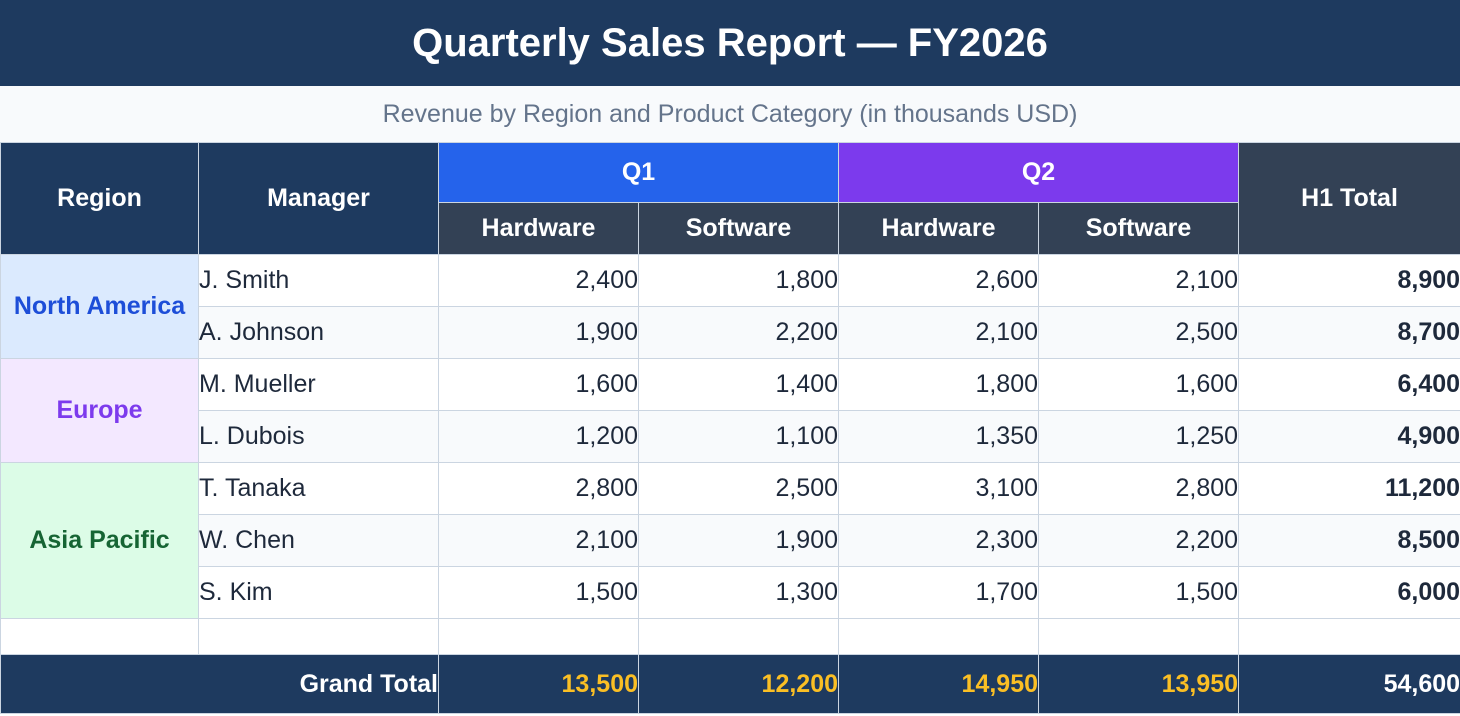  Describe the element at coordinates (538, 540) in the screenshot. I see `q1-hardware-cell: 2,100` at that location.